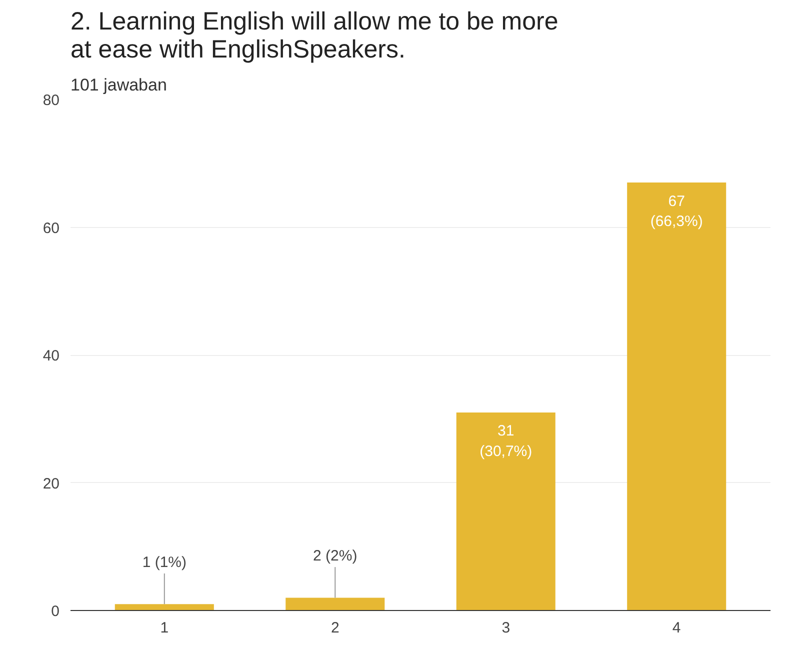 The height and width of the screenshot is (660, 805). What do you see at coordinates (335, 556) in the screenshot?
I see `data-label: 2 (2%)` at bounding box center [335, 556].